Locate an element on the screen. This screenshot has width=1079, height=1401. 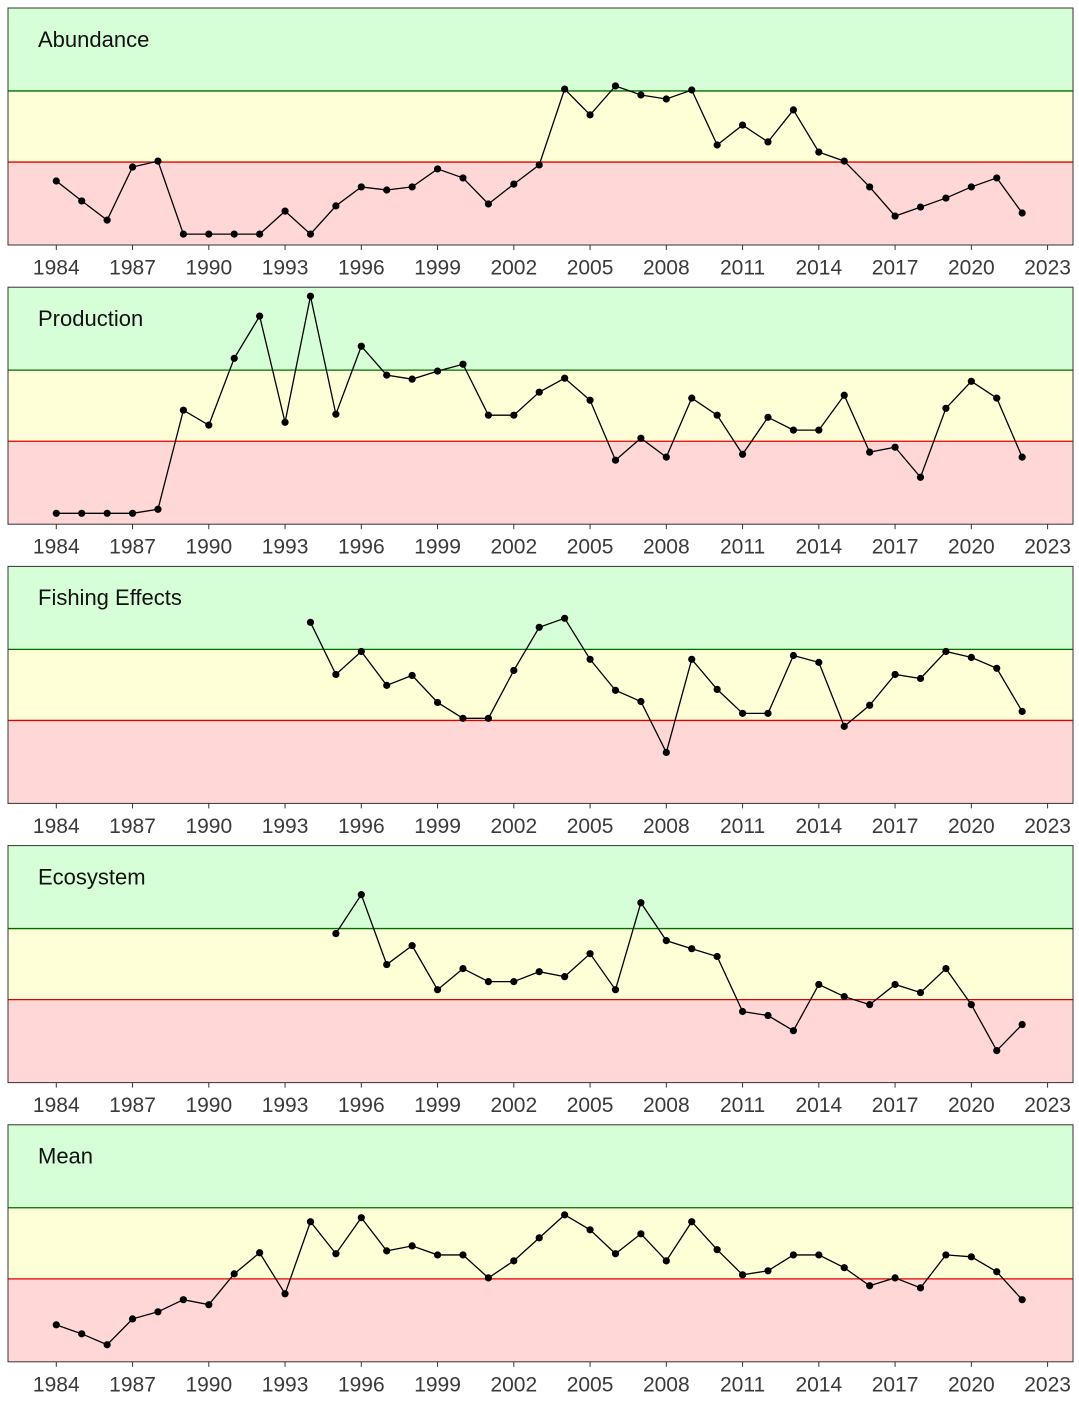
x-tick-label: 2014 is located at coordinates (818, 268).